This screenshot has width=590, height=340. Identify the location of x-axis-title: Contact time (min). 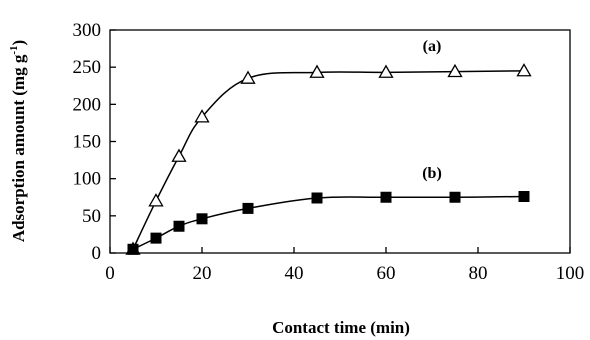
(341, 327).